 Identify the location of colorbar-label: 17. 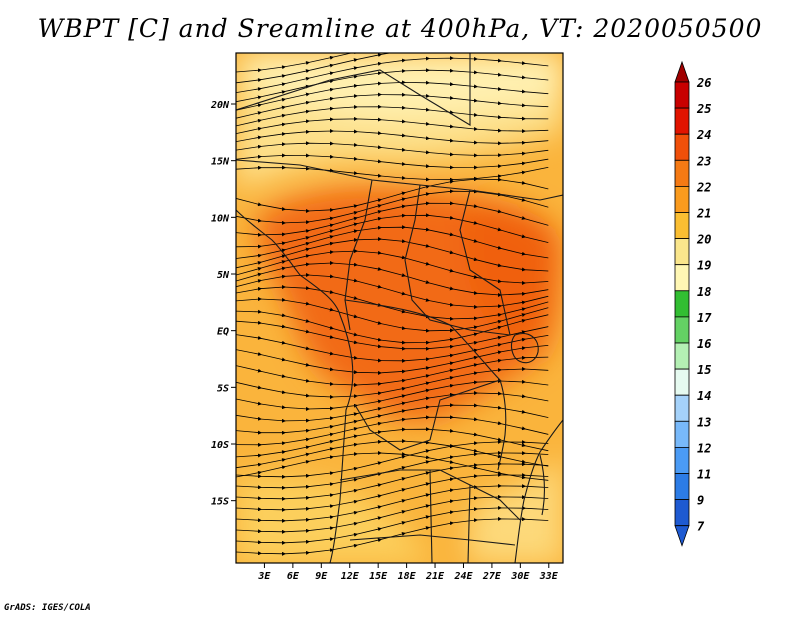
(704, 318).